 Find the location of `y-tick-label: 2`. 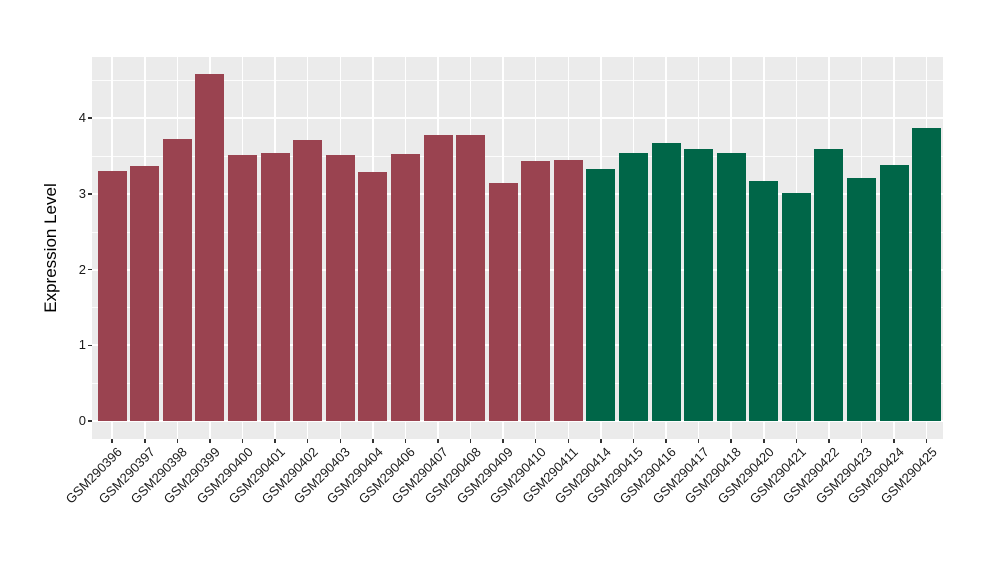

y-tick-label: 2 is located at coordinates (82, 269).